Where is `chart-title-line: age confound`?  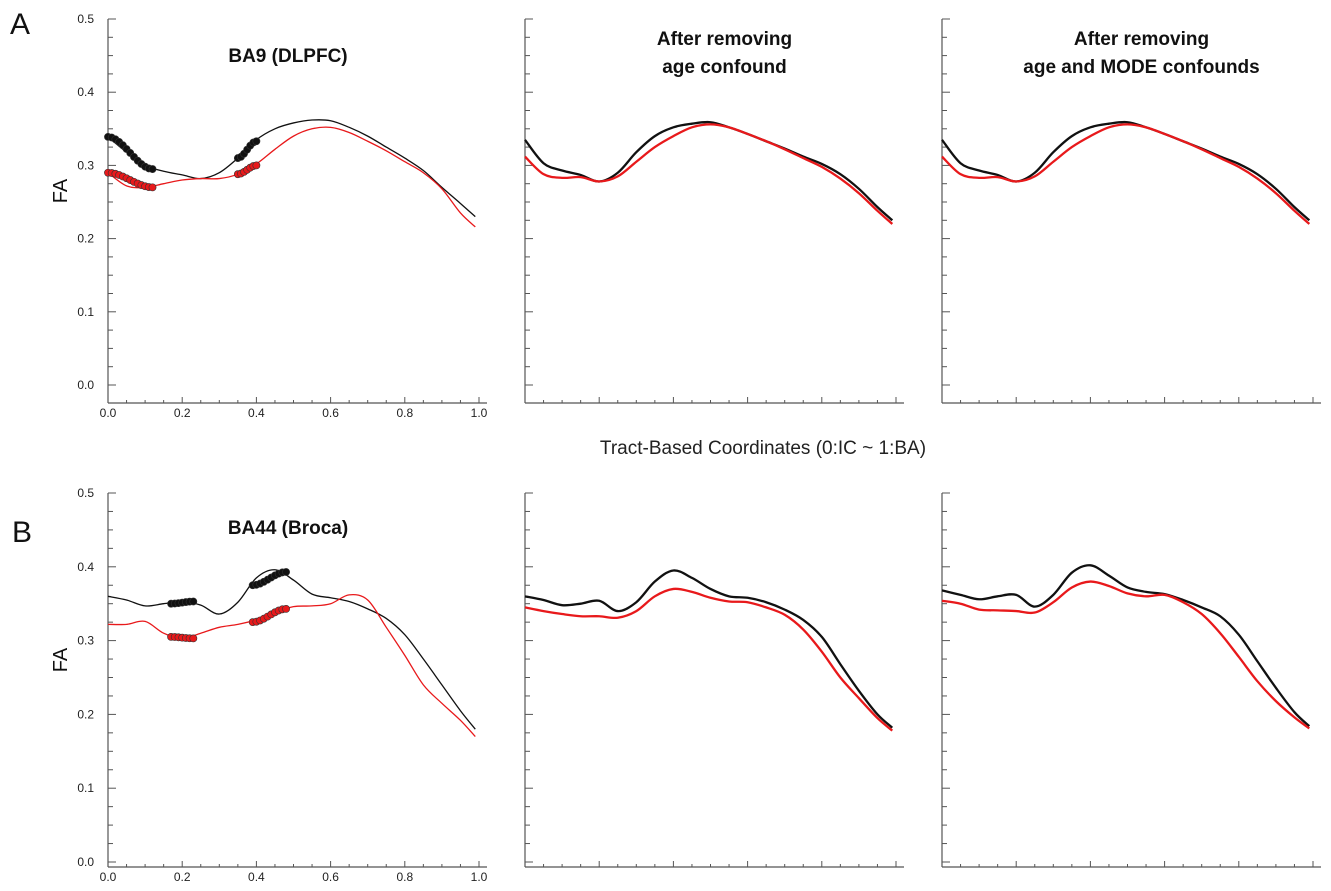
chart-title-line: age confound is located at coordinates (724, 67).